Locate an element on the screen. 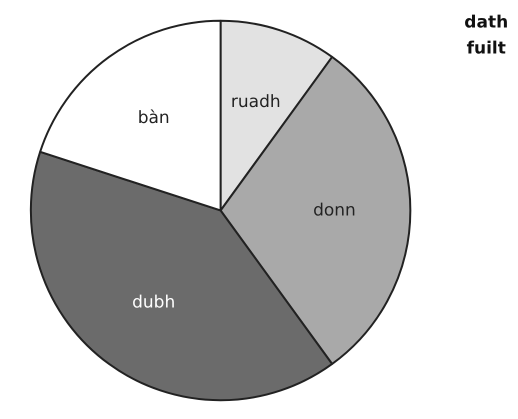 This screenshot has width=518, height=419. text: dath fuilt is located at coordinates (486, 35).